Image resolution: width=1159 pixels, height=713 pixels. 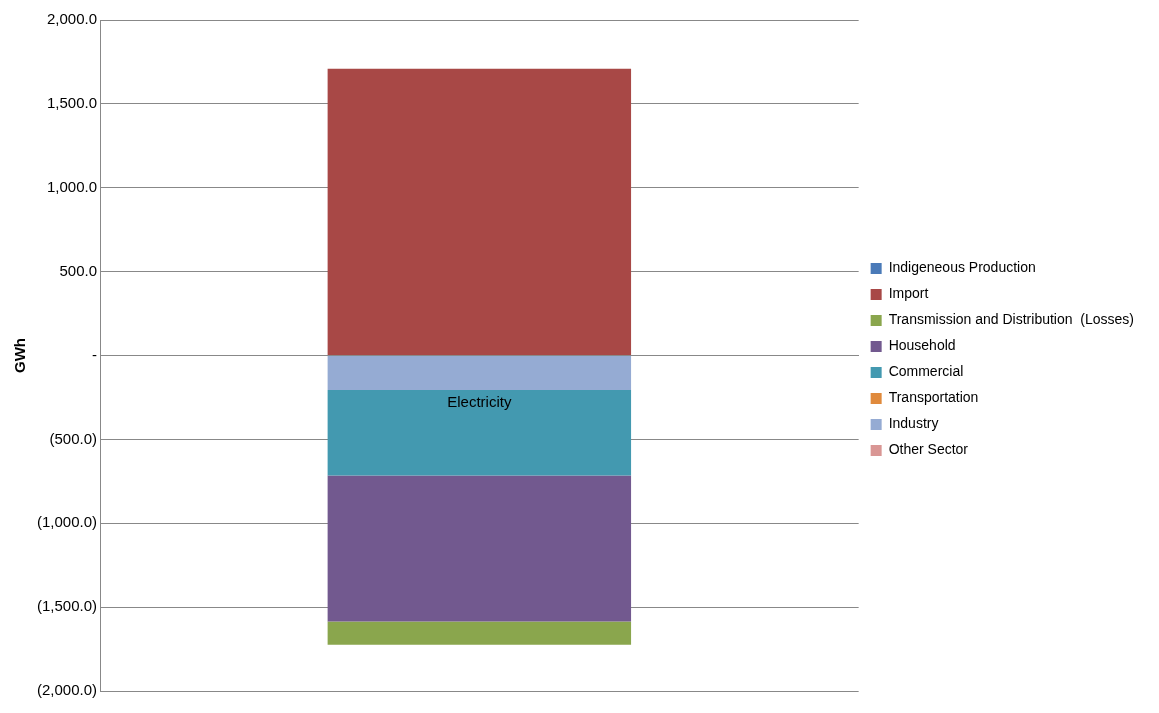 I want to click on legend-label: Indigeneous Production, so click(x=962, y=267).